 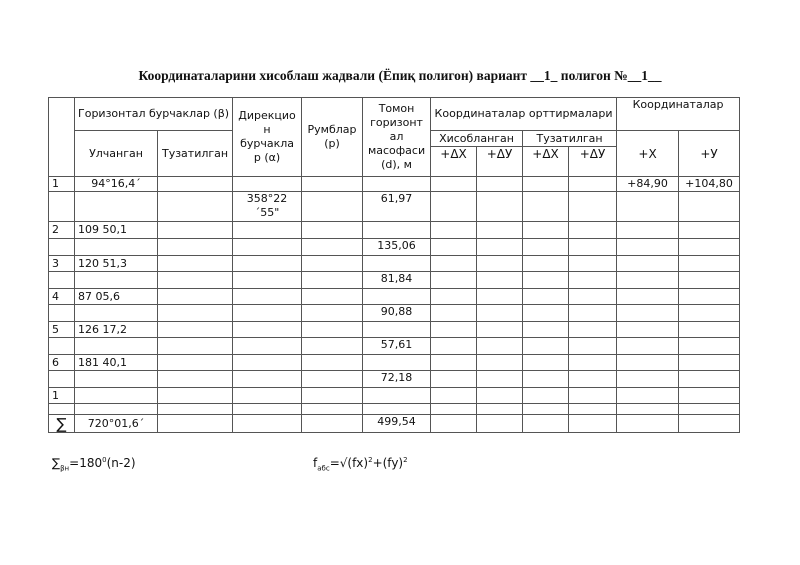 What do you see at coordinates (94, 464) in the screenshot?
I see `formula-angle-sum: ∑βн=1800(n-2)` at bounding box center [94, 464].